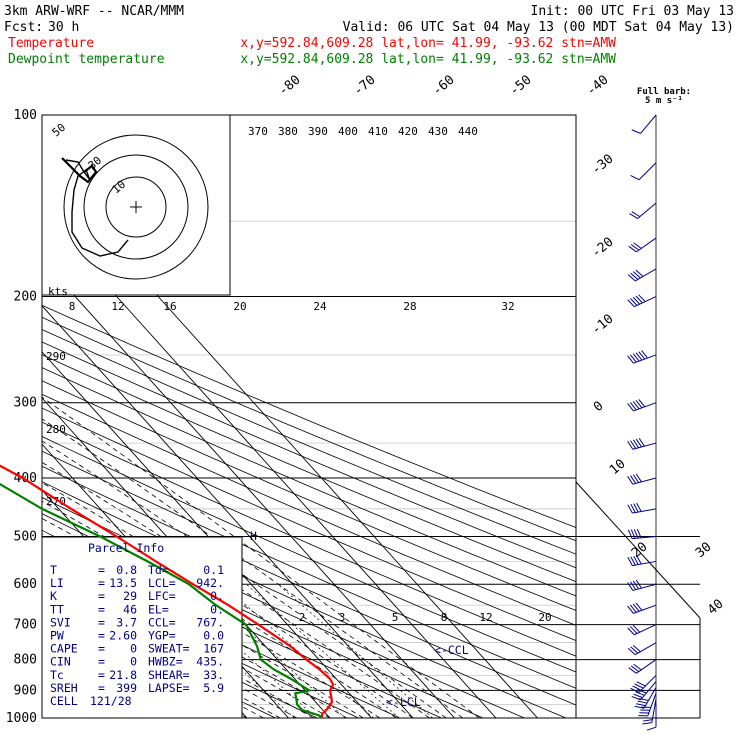  What do you see at coordinates (79, 170) in the screenshot?
I see `hodograph-trace-low` at bounding box center [79, 170].